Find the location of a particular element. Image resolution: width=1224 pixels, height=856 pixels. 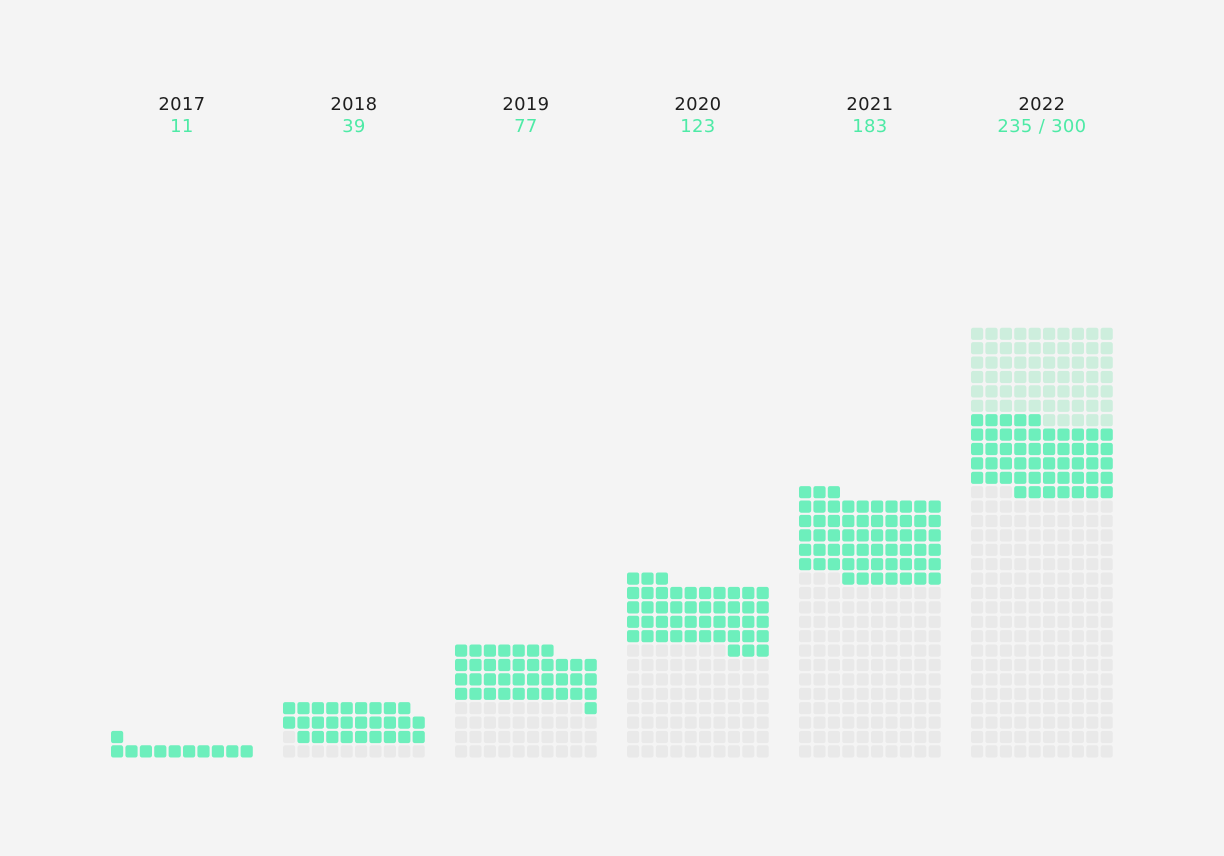

value-current: 123 is located at coordinates (698, 126).